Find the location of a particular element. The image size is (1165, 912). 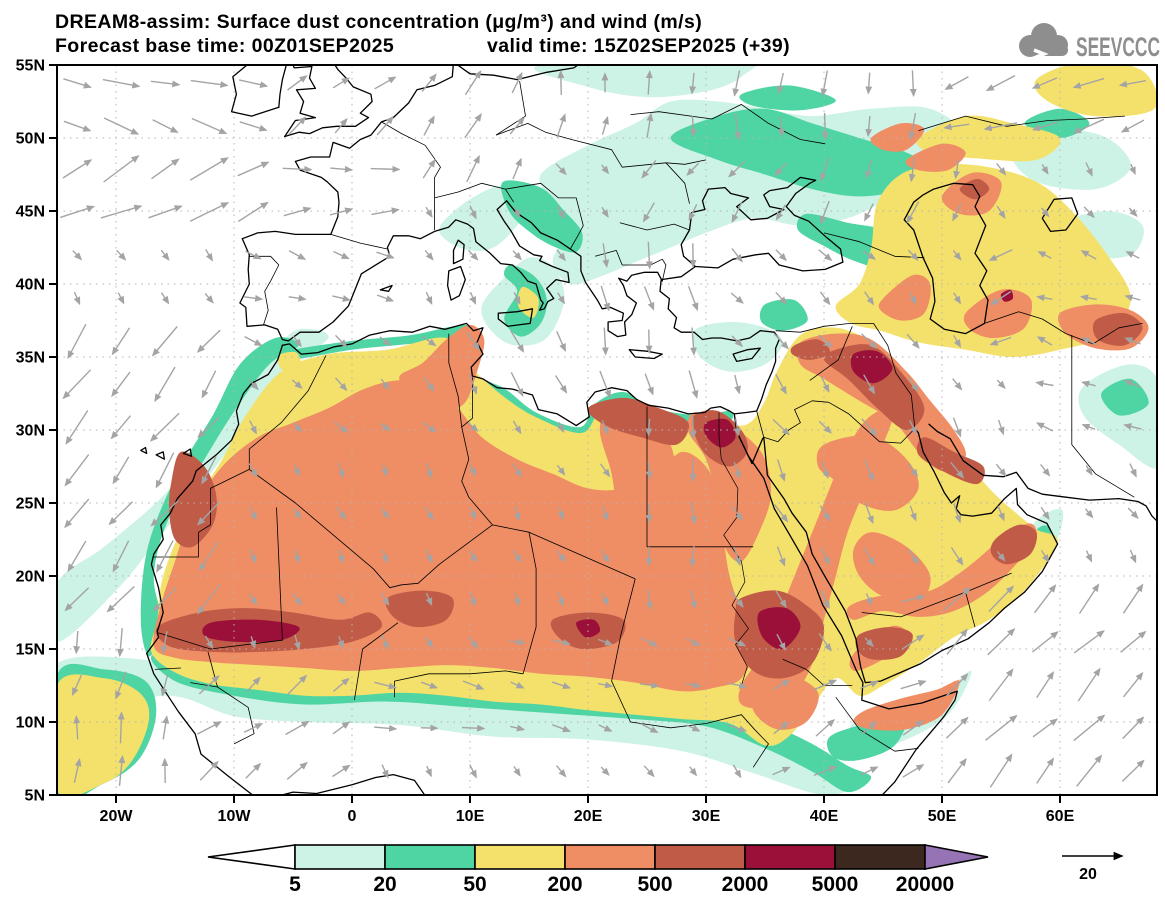

seevccc-logo: SEEVCCC is located at coordinates (1089, 42).